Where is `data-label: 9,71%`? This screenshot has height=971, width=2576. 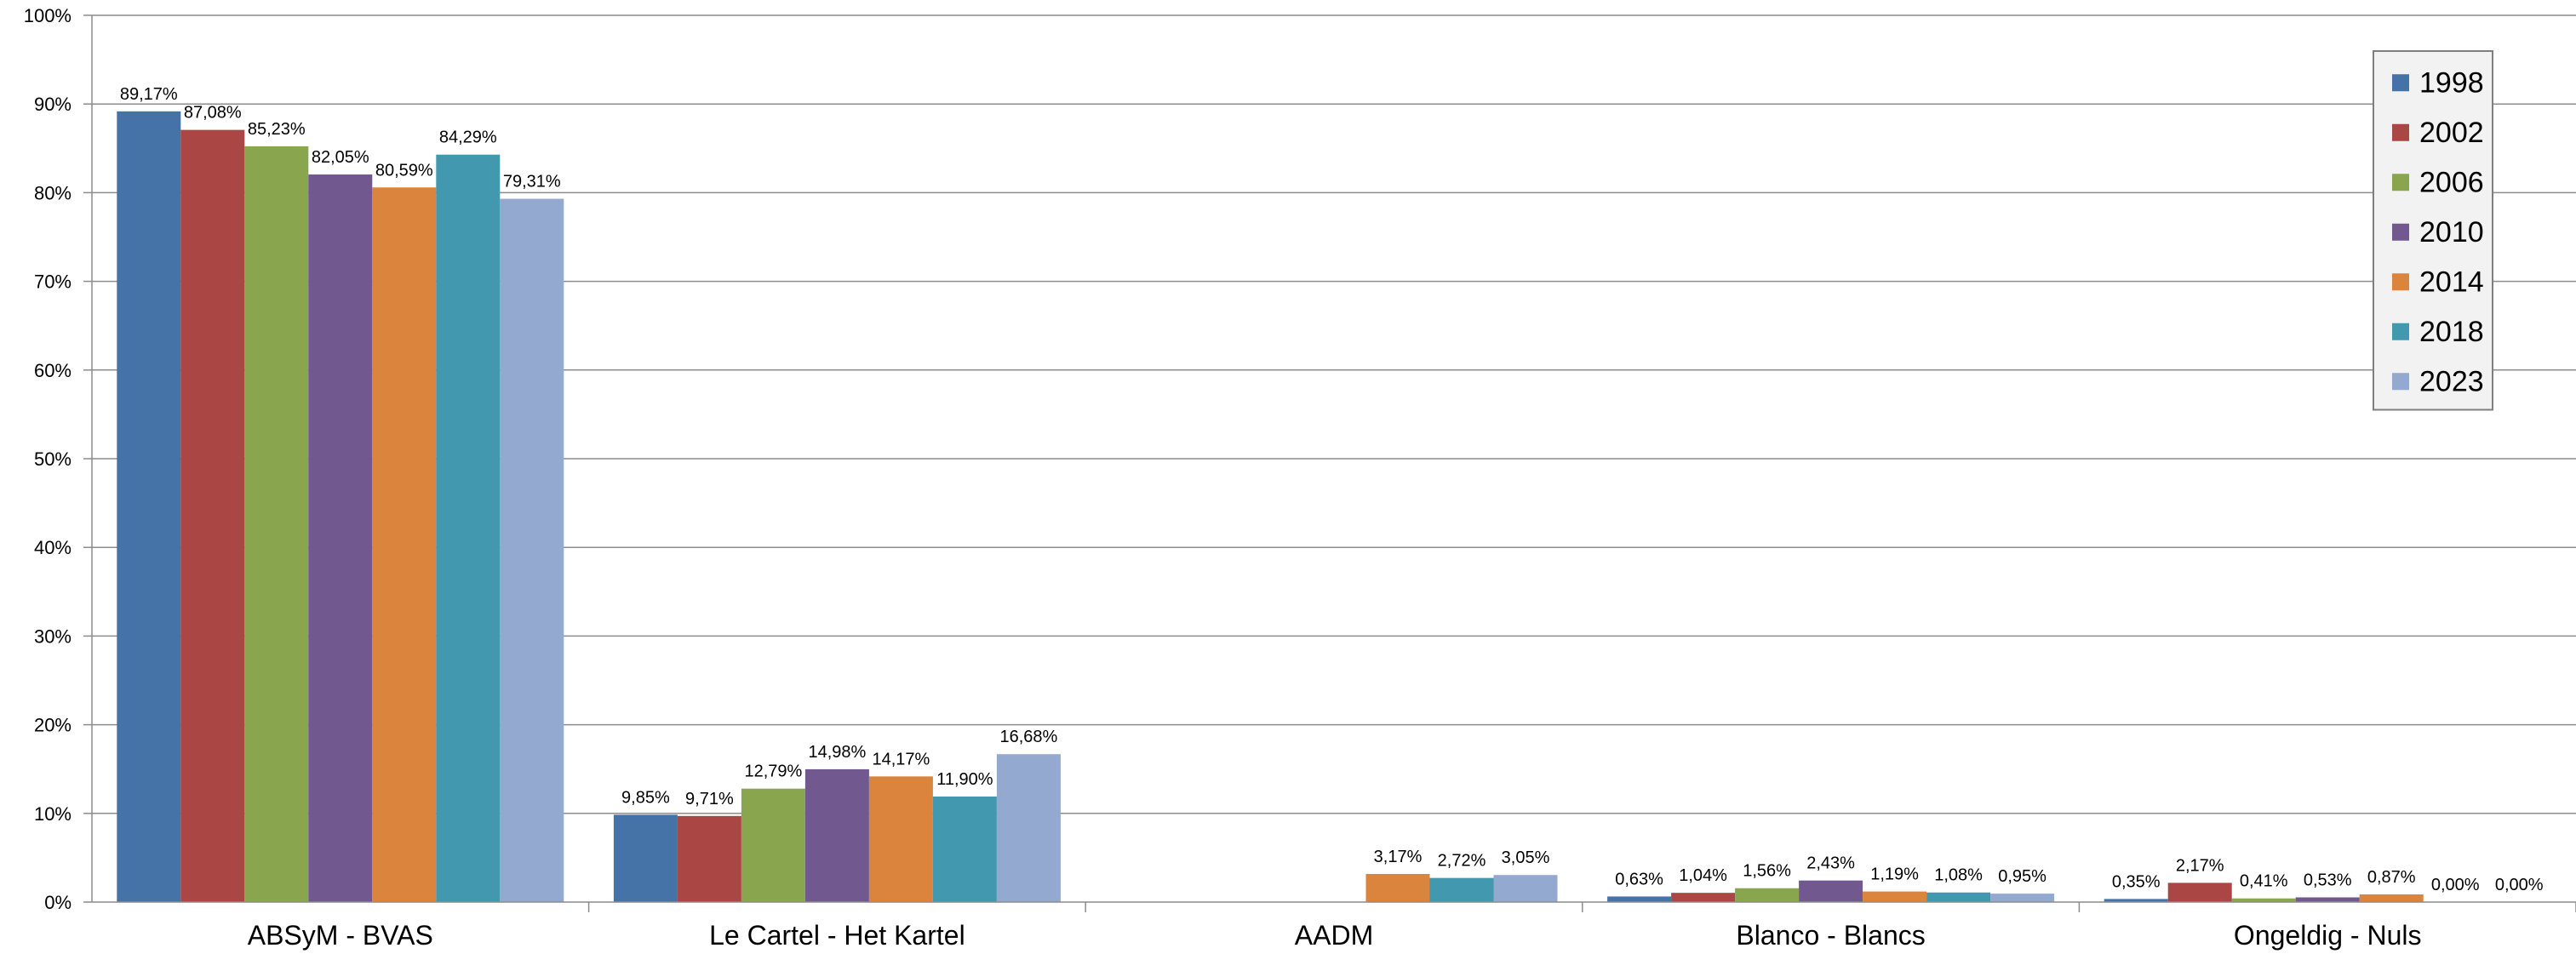
data-label: 9,71% is located at coordinates (709, 799).